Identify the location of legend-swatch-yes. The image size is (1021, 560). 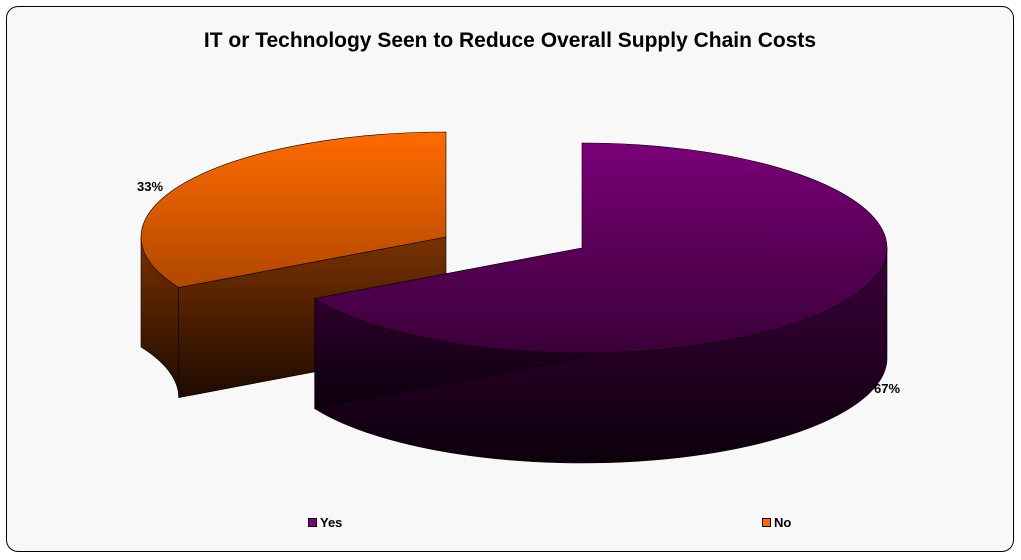
(312, 522).